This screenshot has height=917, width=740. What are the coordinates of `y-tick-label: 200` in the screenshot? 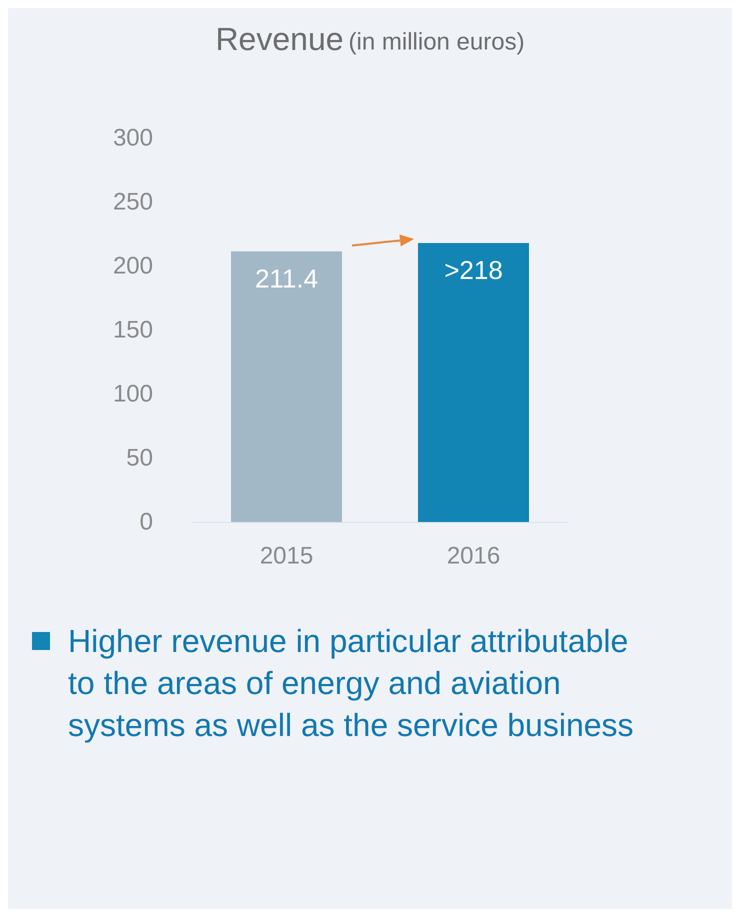 It's located at (132, 266).